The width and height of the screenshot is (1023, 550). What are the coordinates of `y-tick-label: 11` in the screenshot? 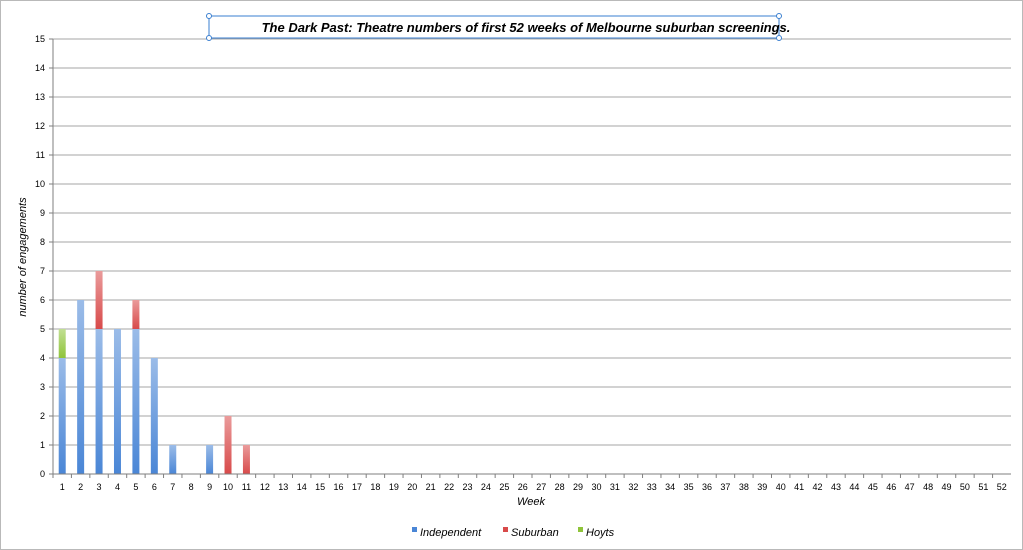 It's located at (40, 155).